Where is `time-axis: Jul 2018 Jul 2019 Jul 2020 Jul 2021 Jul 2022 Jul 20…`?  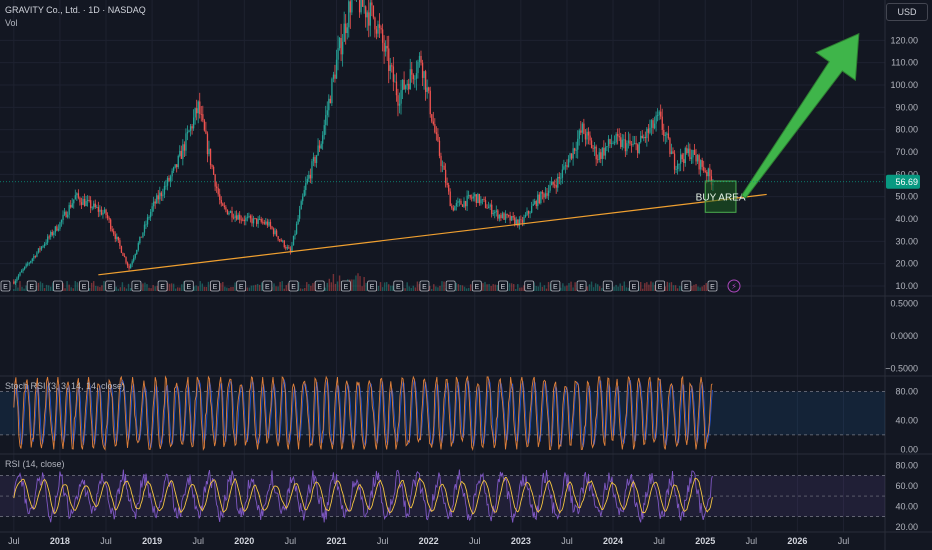 time-axis: Jul 2018 Jul 2019 Jul 2020 Jul 2021 Jul 2022 Jul 20… is located at coordinates (428, 541).